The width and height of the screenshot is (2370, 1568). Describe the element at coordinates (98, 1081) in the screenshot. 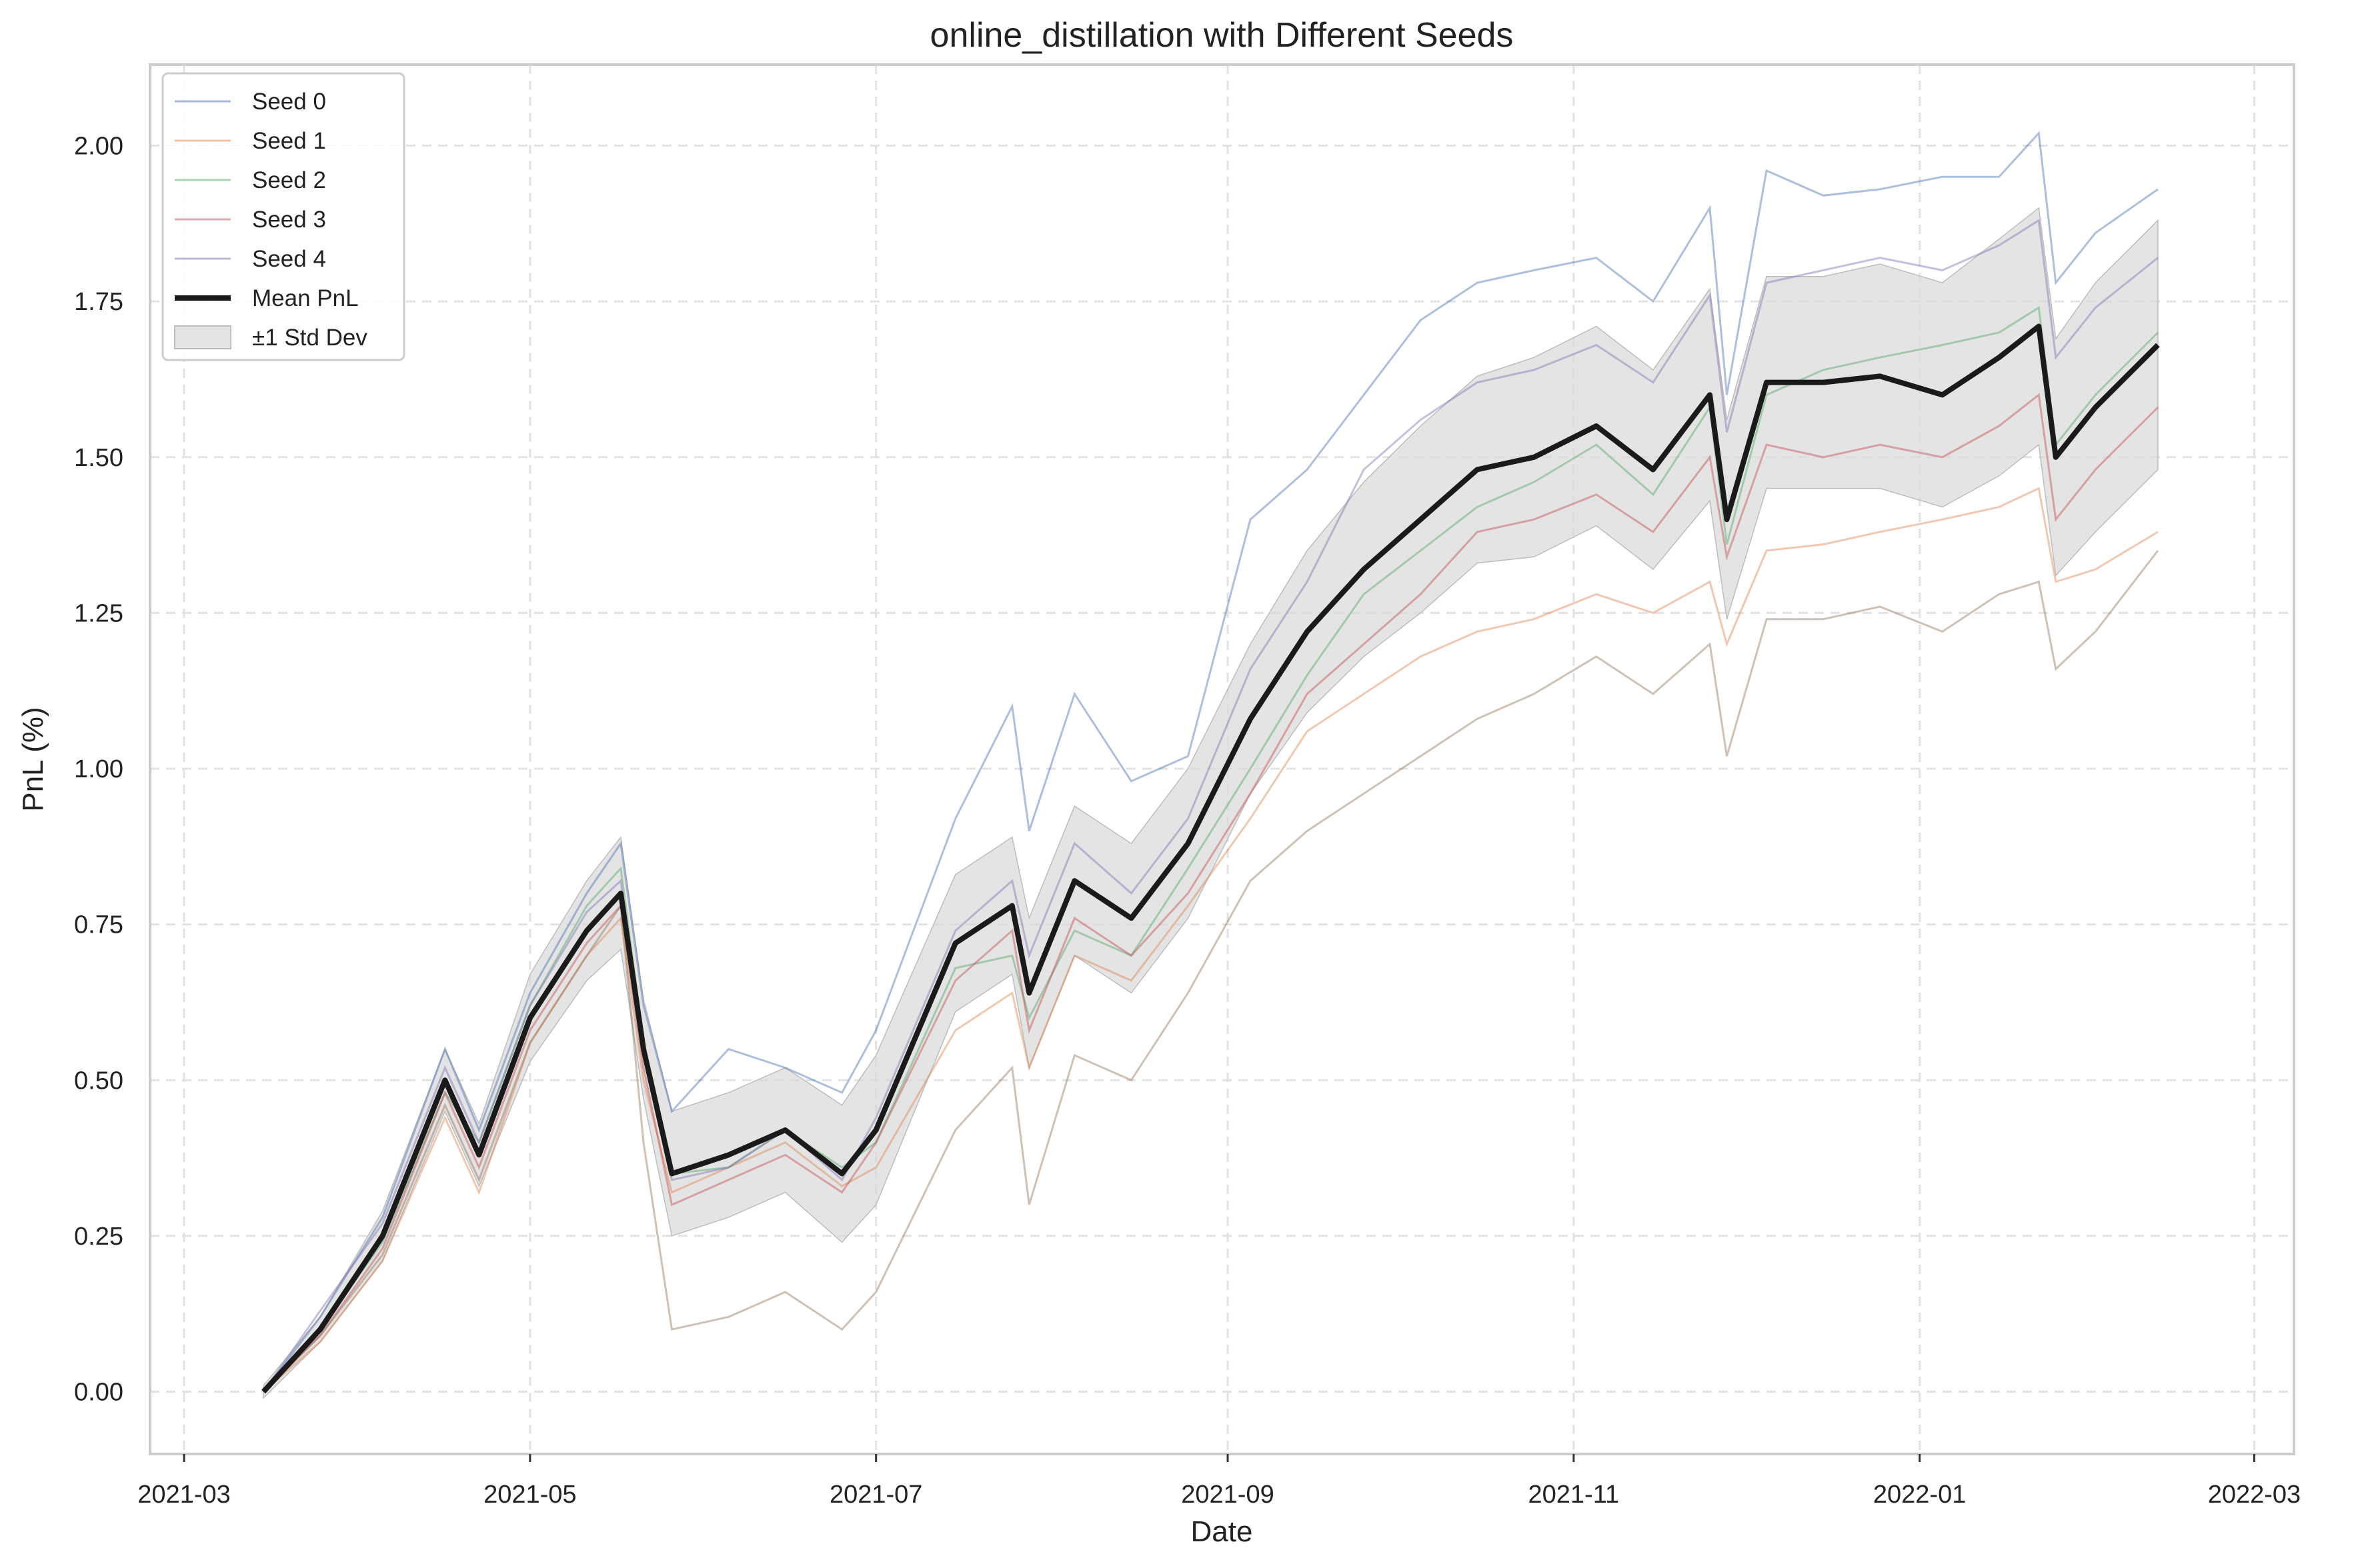

I see `y-tick-label: 0.50` at that location.